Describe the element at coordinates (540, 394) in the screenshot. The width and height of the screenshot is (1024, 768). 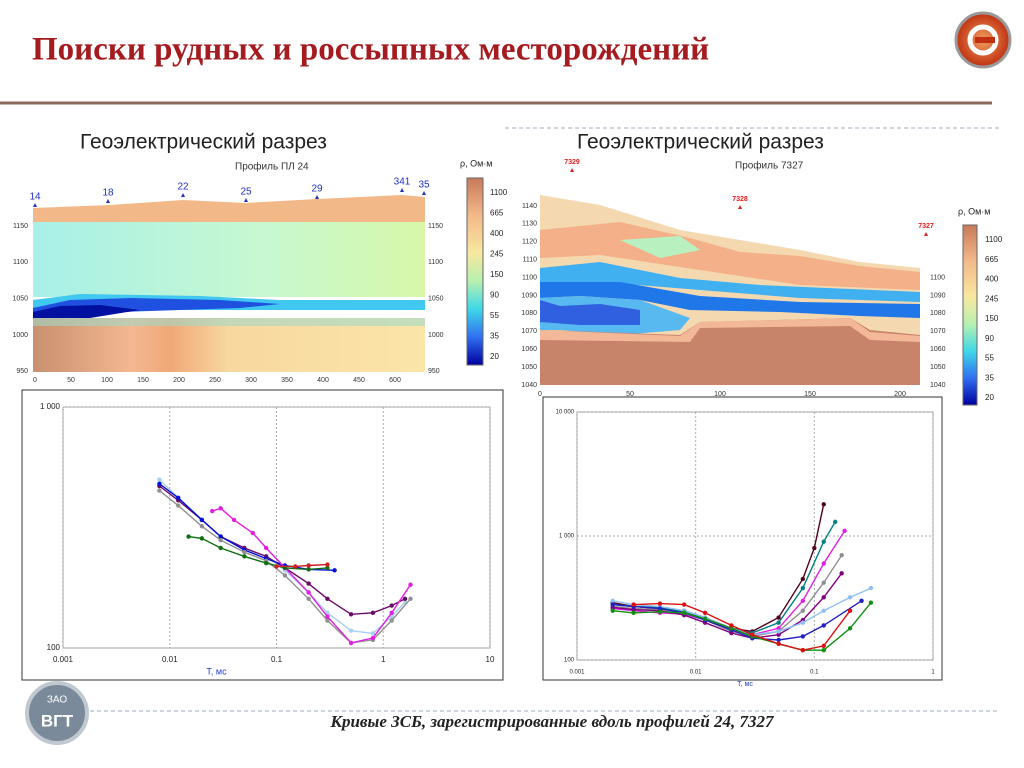
I see `x-tick-label: 0` at that location.